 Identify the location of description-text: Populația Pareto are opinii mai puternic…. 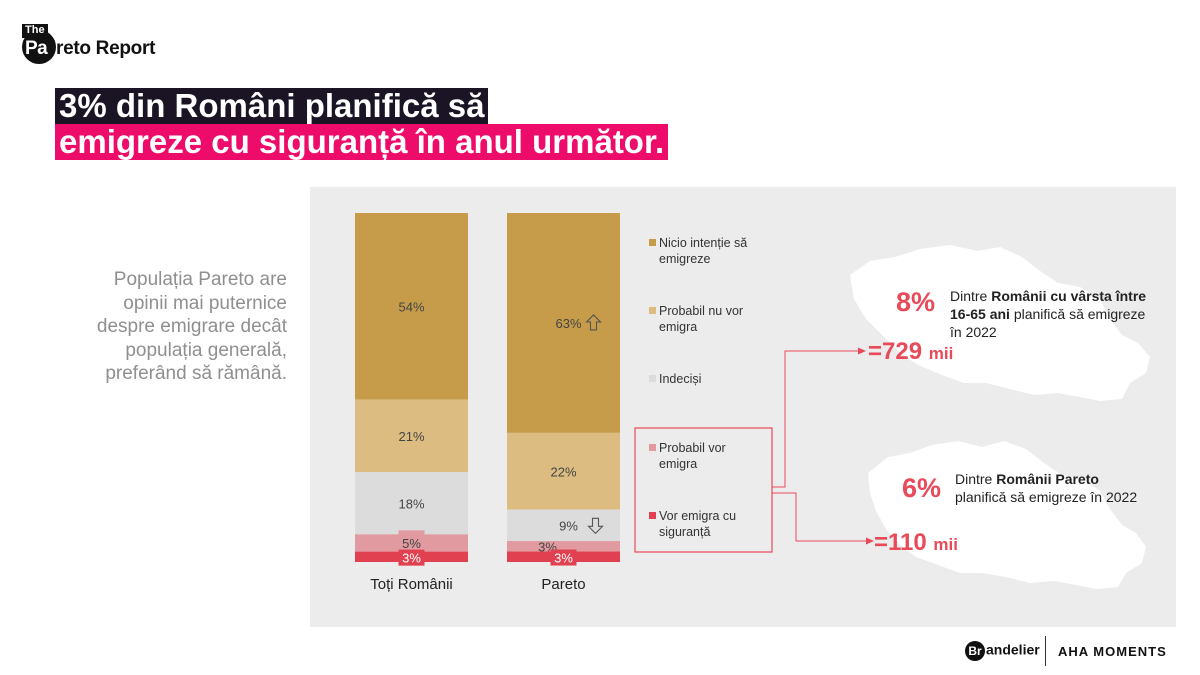
(191, 326).